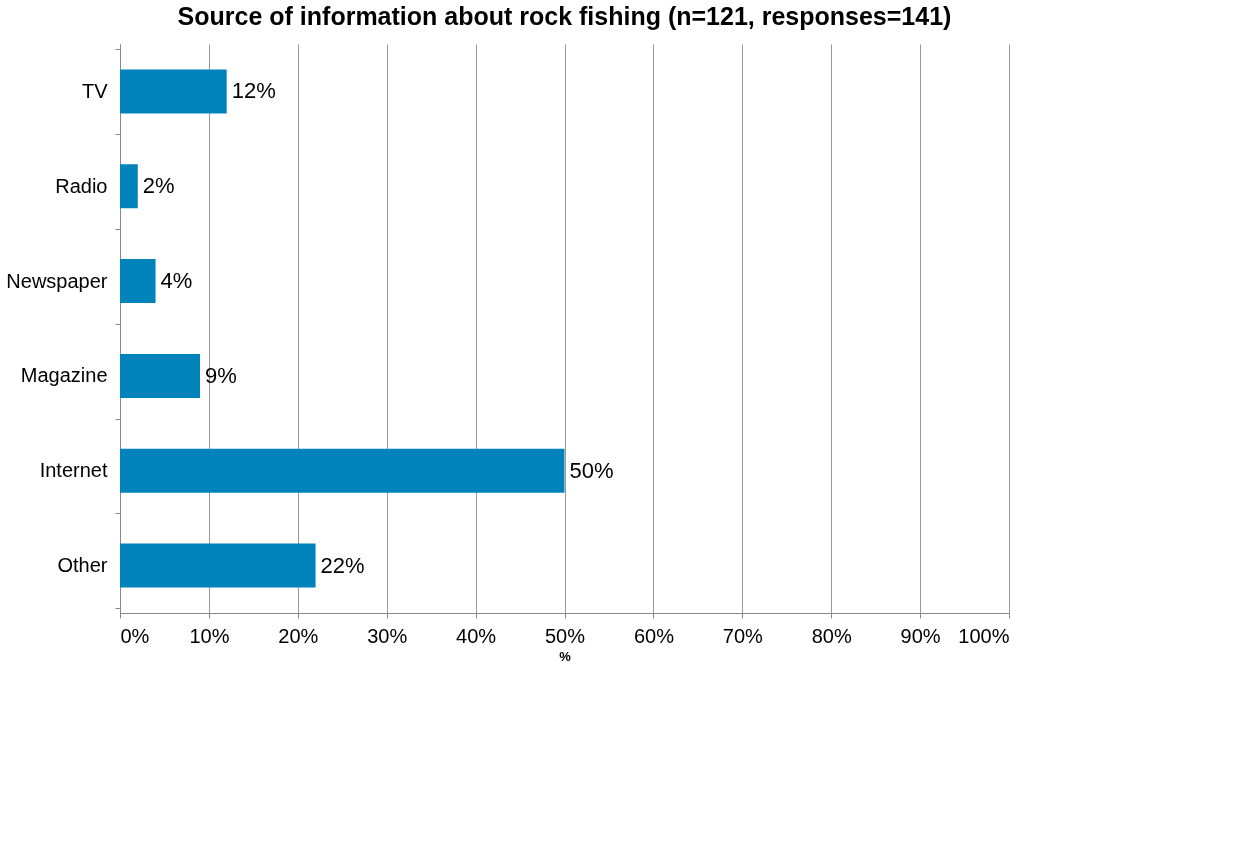 This screenshot has height=841, width=1247. I want to click on data-label: 2%, so click(158, 186).